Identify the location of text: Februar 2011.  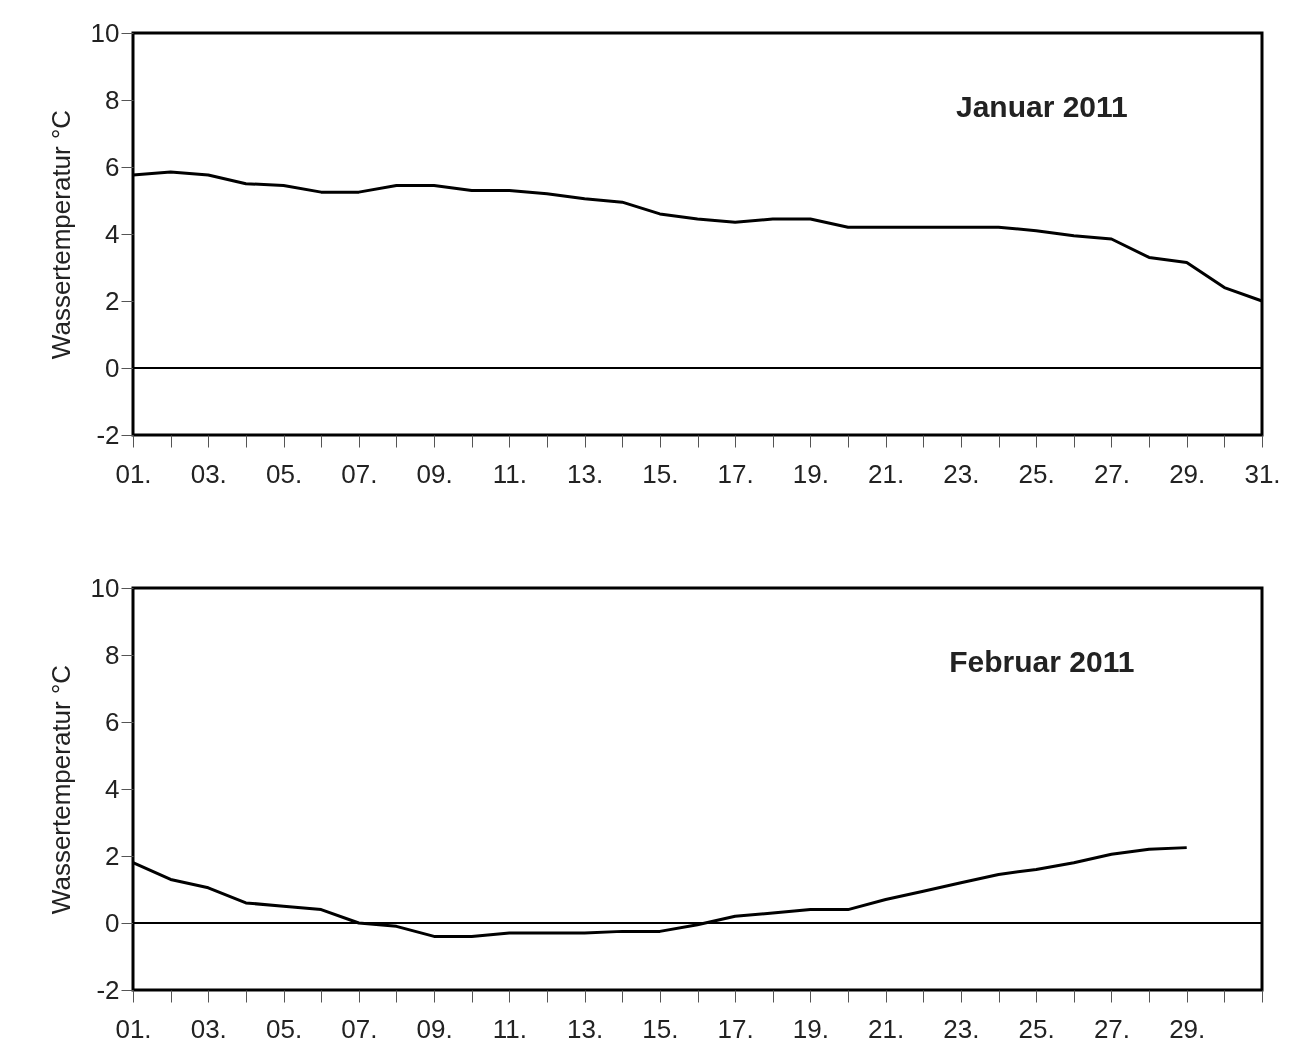
(1042, 661).